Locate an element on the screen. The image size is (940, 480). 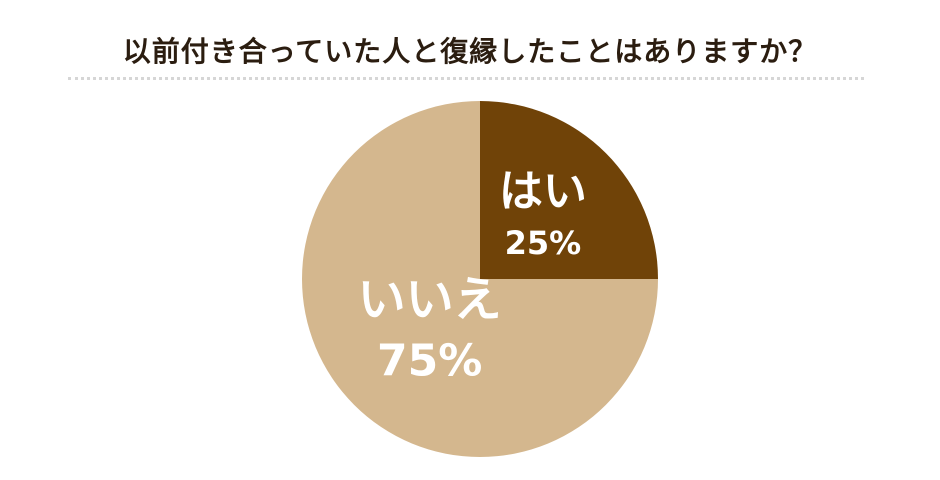
pie-slice-yes is located at coordinates (569, 190).